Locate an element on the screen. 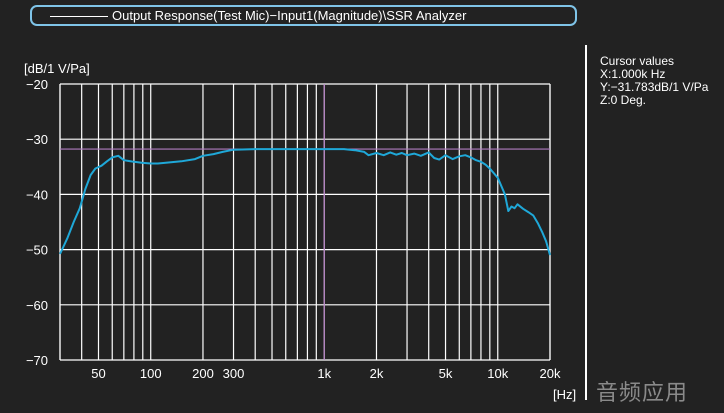  x-axis-label: [Hz] is located at coordinates (564, 394).